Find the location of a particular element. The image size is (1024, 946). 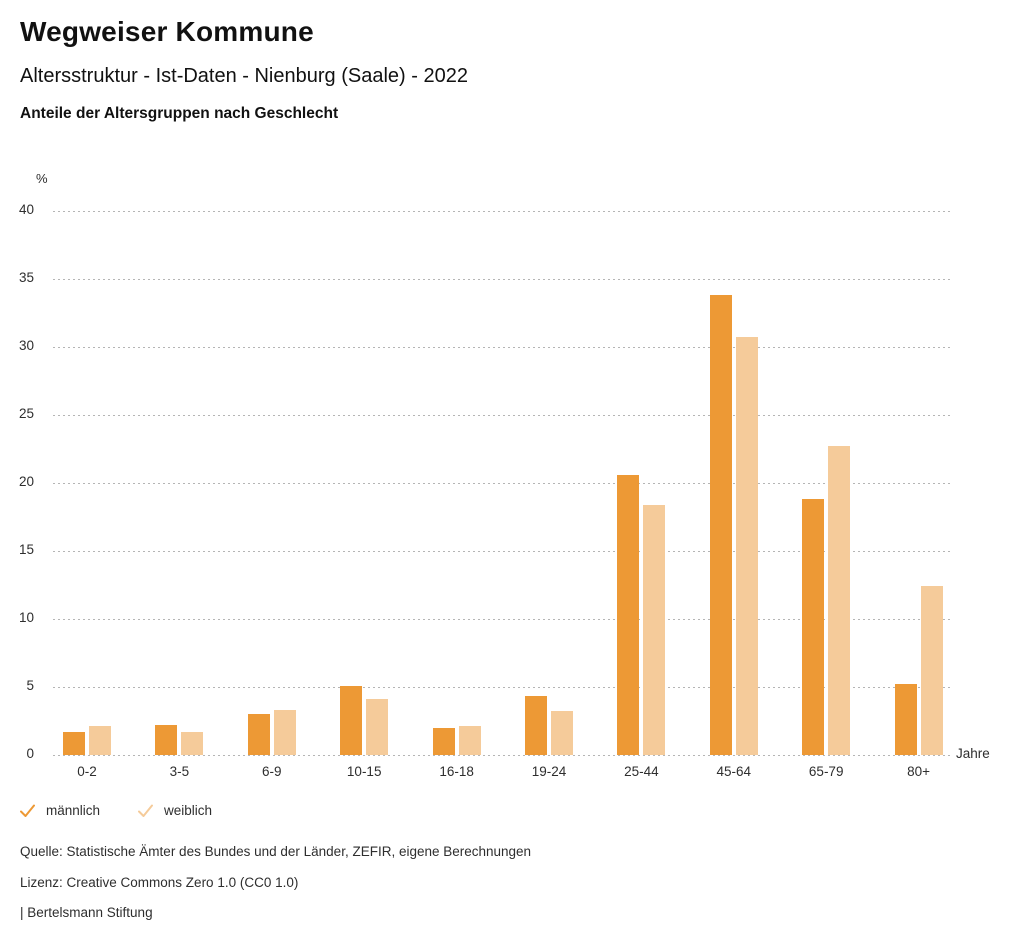

legend-item-maennlich: männlich is located at coordinates (60, 810).